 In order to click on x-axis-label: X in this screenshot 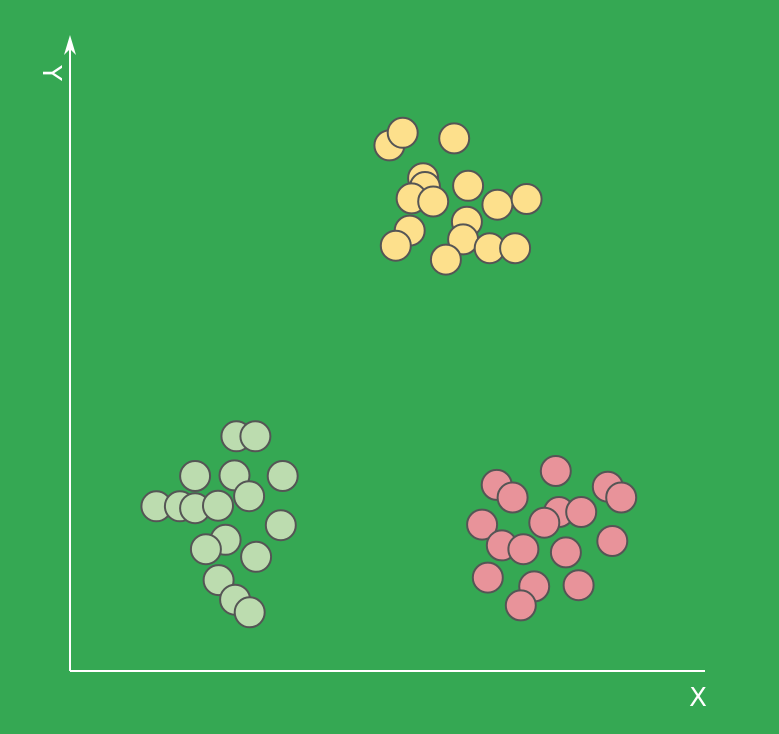, I will do `click(698, 698)`.